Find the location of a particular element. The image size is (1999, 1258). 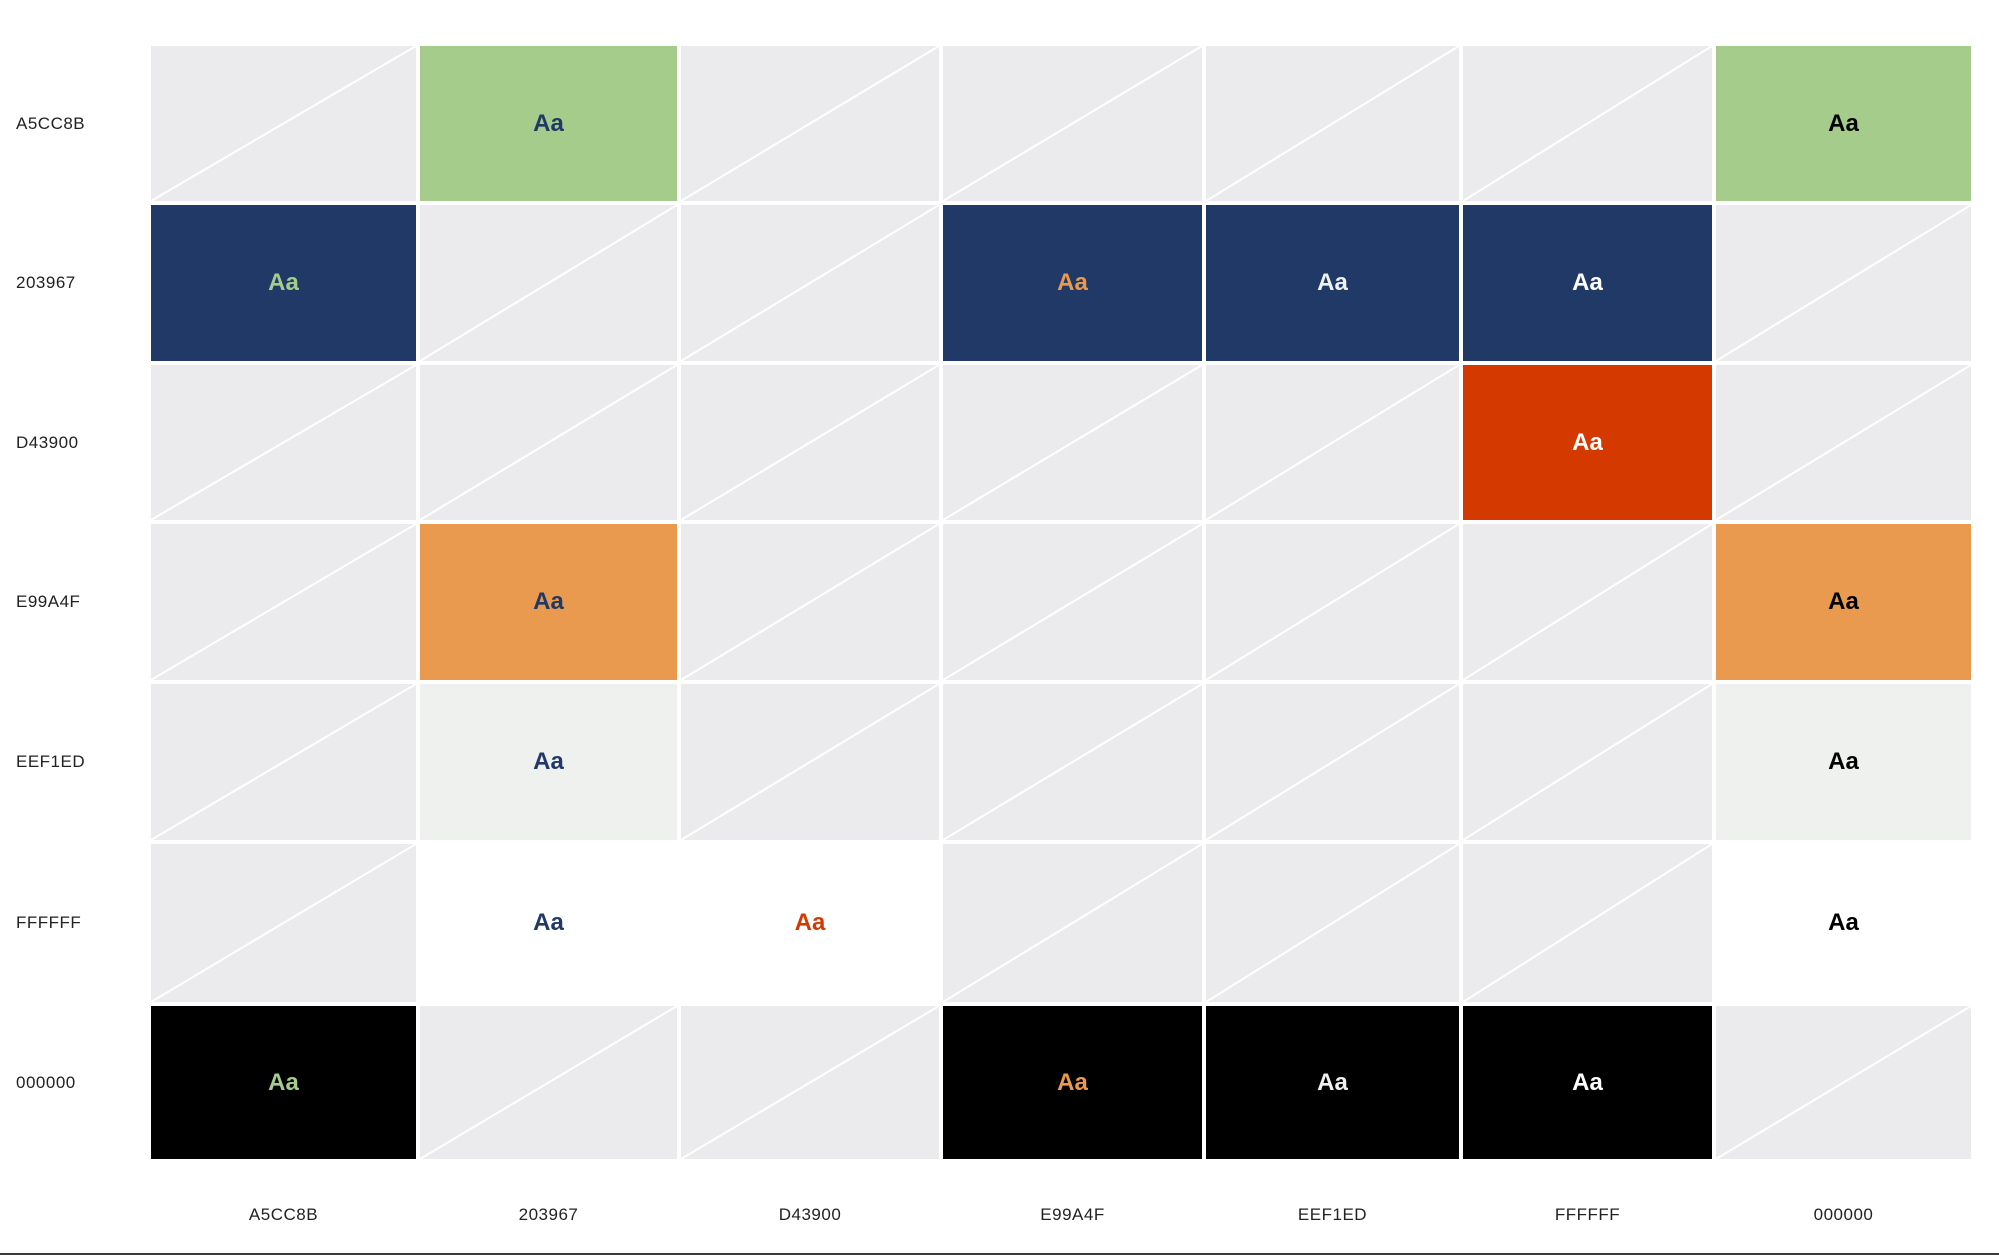

row-label: A5CC8B is located at coordinates (51, 123).